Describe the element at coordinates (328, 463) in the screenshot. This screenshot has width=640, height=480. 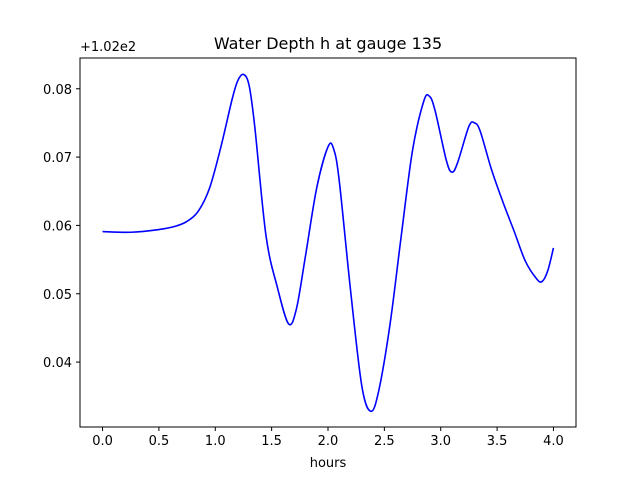
I see `x-axis-label: hours` at that location.